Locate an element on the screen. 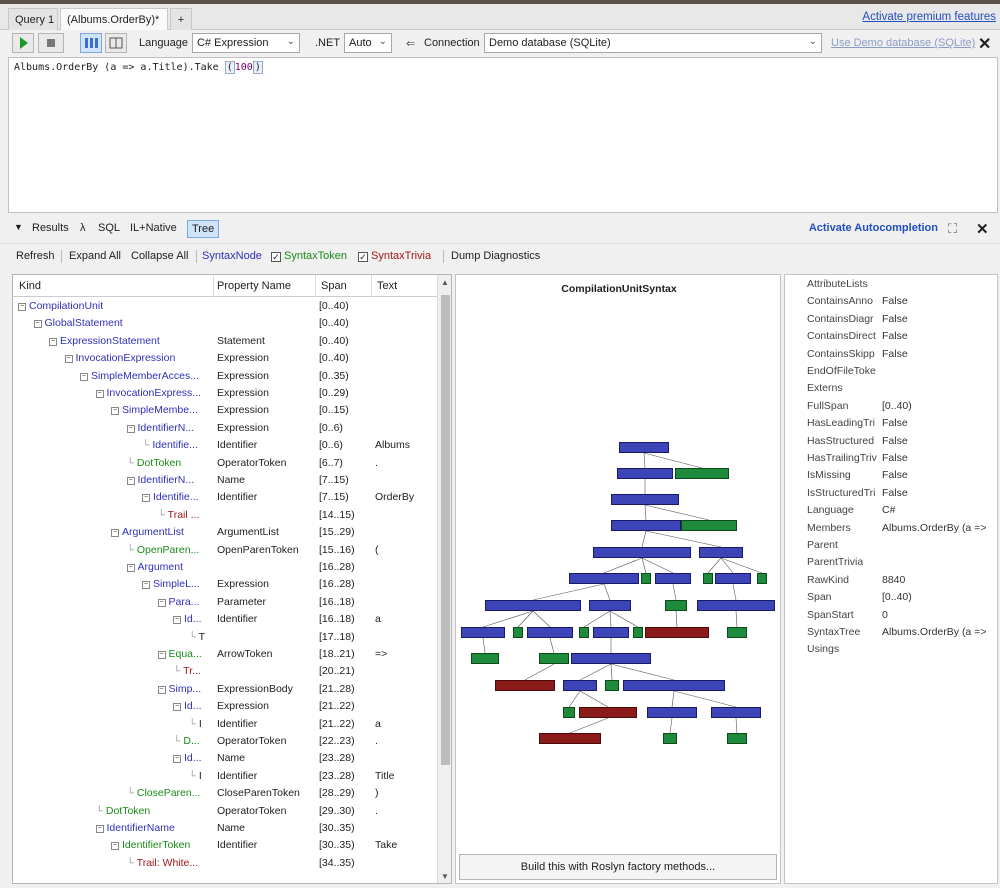 The width and height of the screenshot is (1000, 888). scroll-down-icon: ▼ is located at coordinates (445, 876).